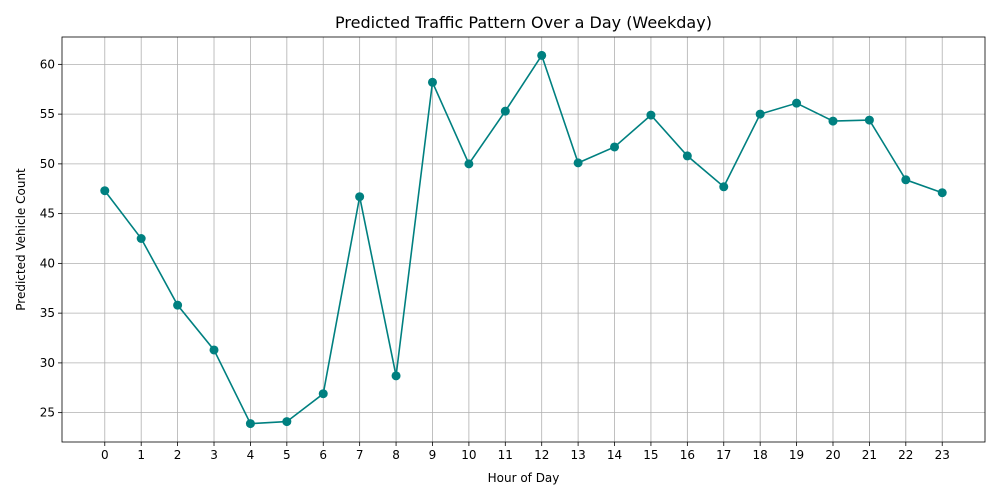  What do you see at coordinates (468, 455) in the screenshot?
I see `x-tick-label: 10` at bounding box center [468, 455].